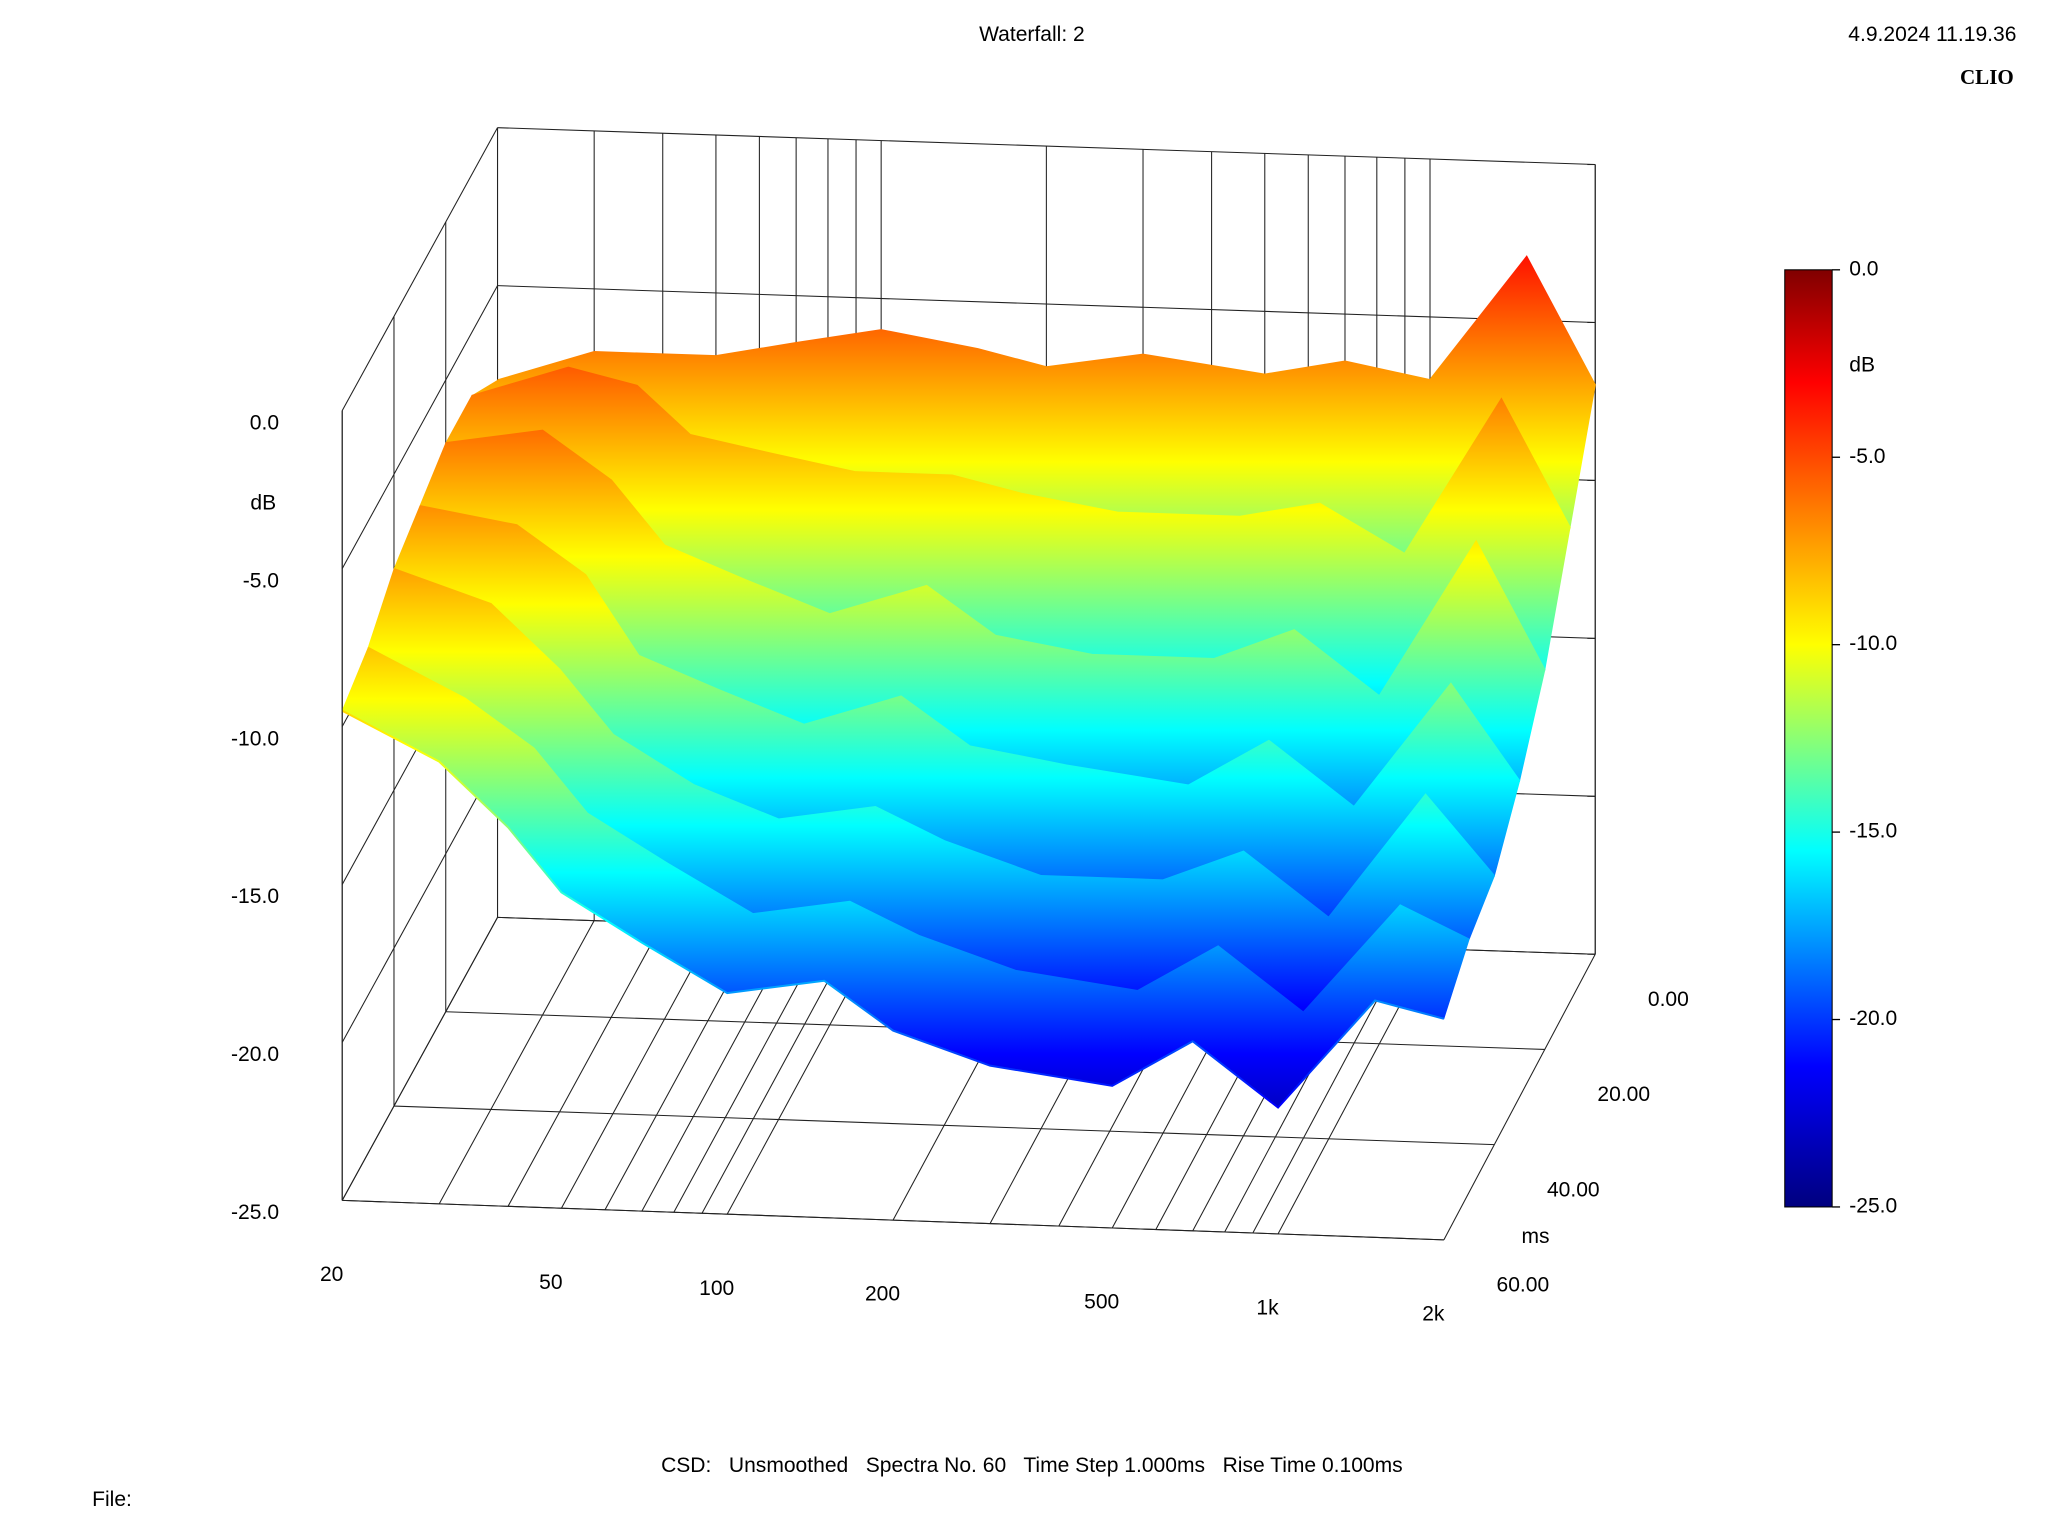  What do you see at coordinates (255, 1054) in the screenshot?
I see `y-tick-label: -20.0` at bounding box center [255, 1054].